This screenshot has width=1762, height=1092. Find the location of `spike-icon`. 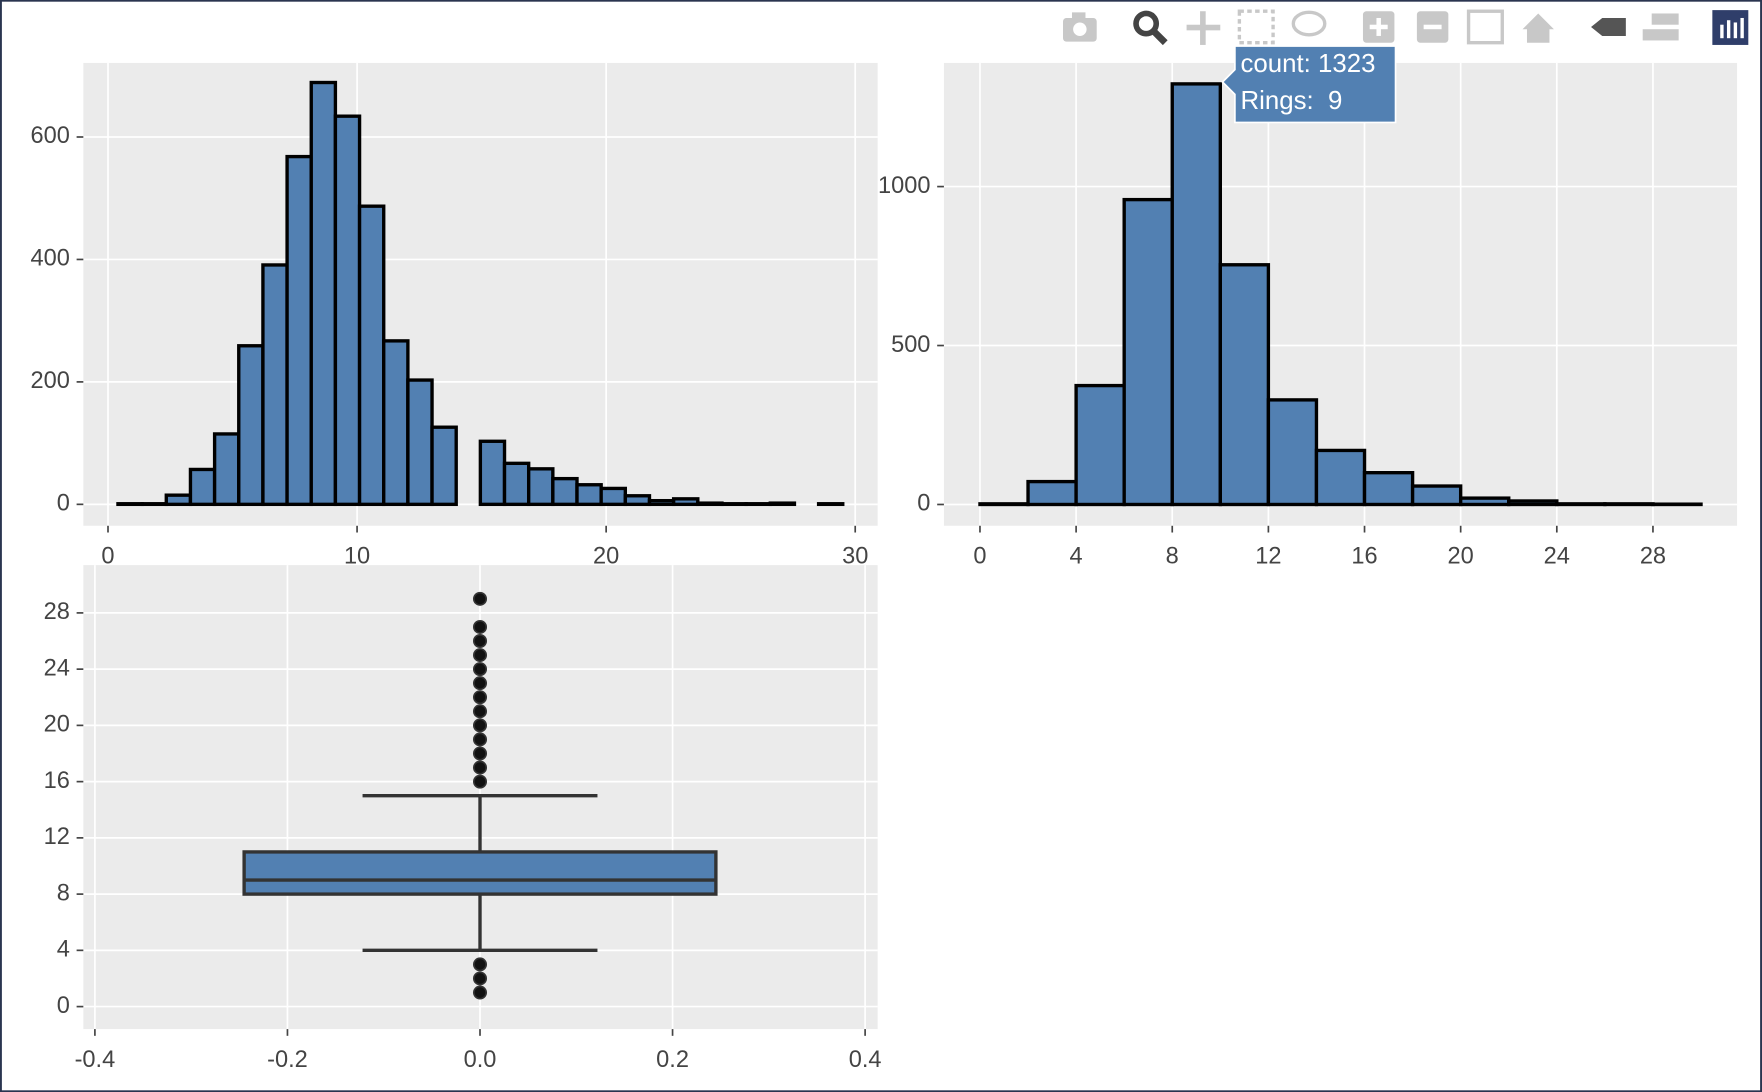

spike-icon is located at coordinates (1608, 26).